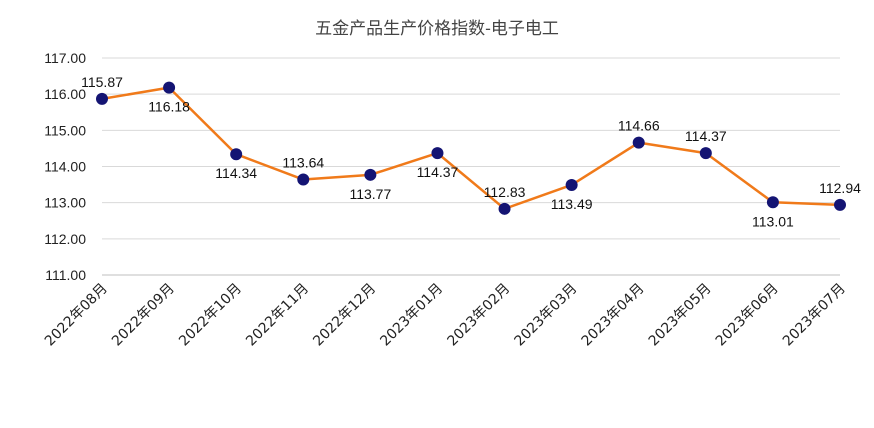  What do you see at coordinates (639, 126) in the screenshot?
I see `data-label: 114.66` at bounding box center [639, 126].